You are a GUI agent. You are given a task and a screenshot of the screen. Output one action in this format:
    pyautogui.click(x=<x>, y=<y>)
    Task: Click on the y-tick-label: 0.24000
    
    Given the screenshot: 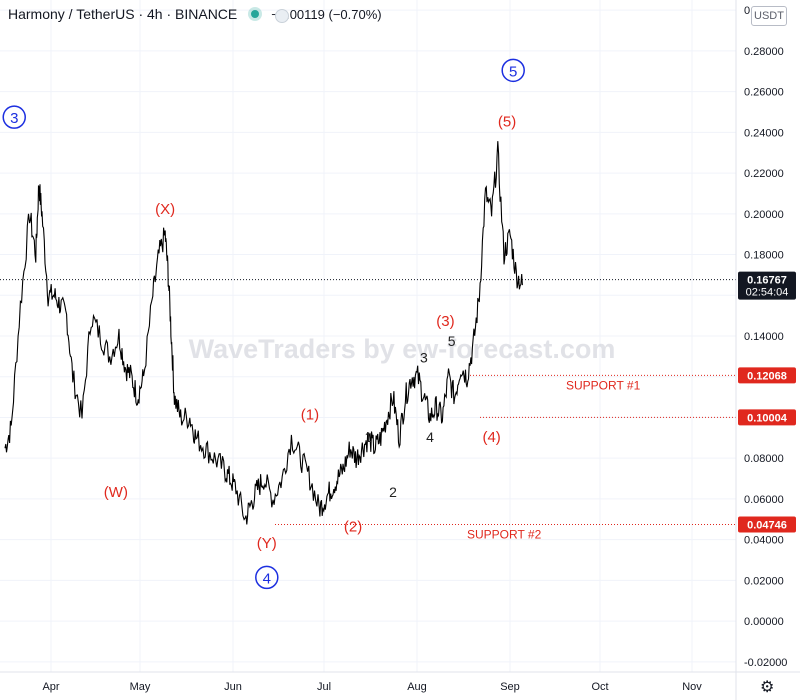 What is the action you would take?
    pyautogui.click(x=764, y=133)
    